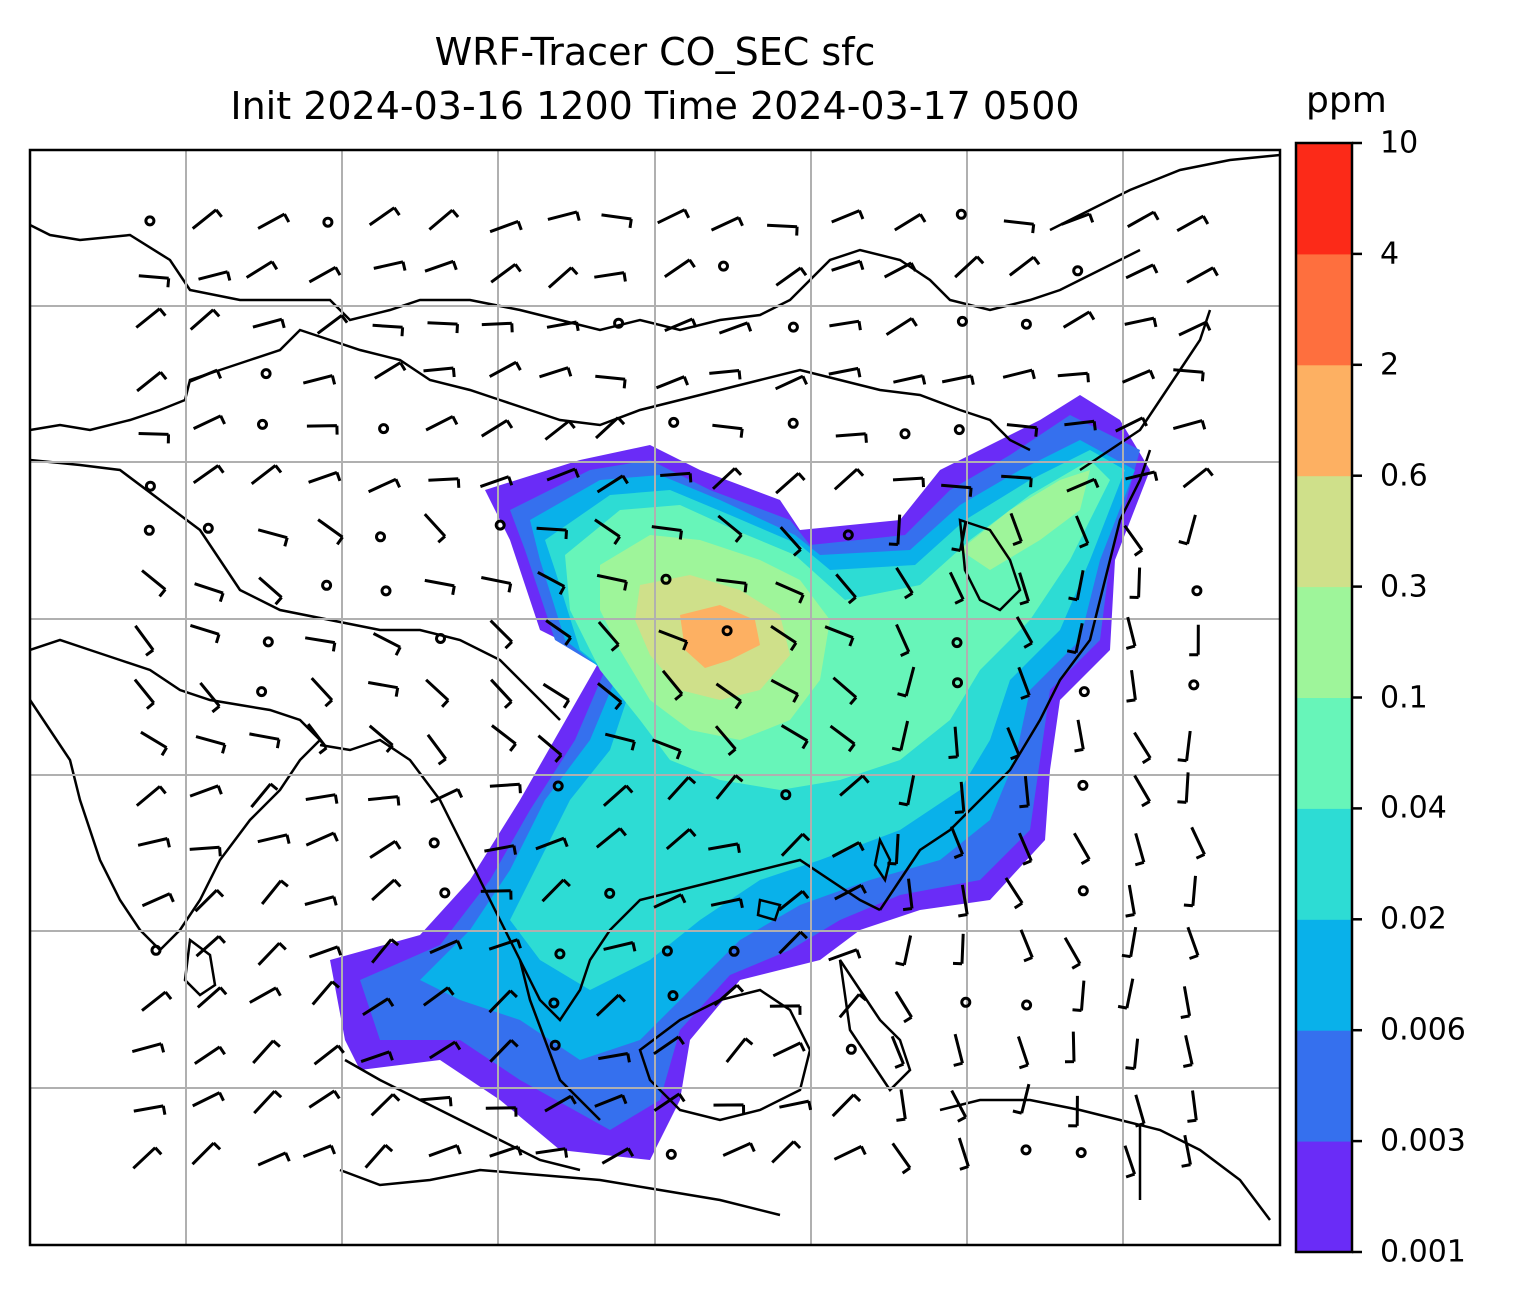  Describe the element at coordinates (769, 910) in the screenshot. I see `coastline-hainan` at that location.